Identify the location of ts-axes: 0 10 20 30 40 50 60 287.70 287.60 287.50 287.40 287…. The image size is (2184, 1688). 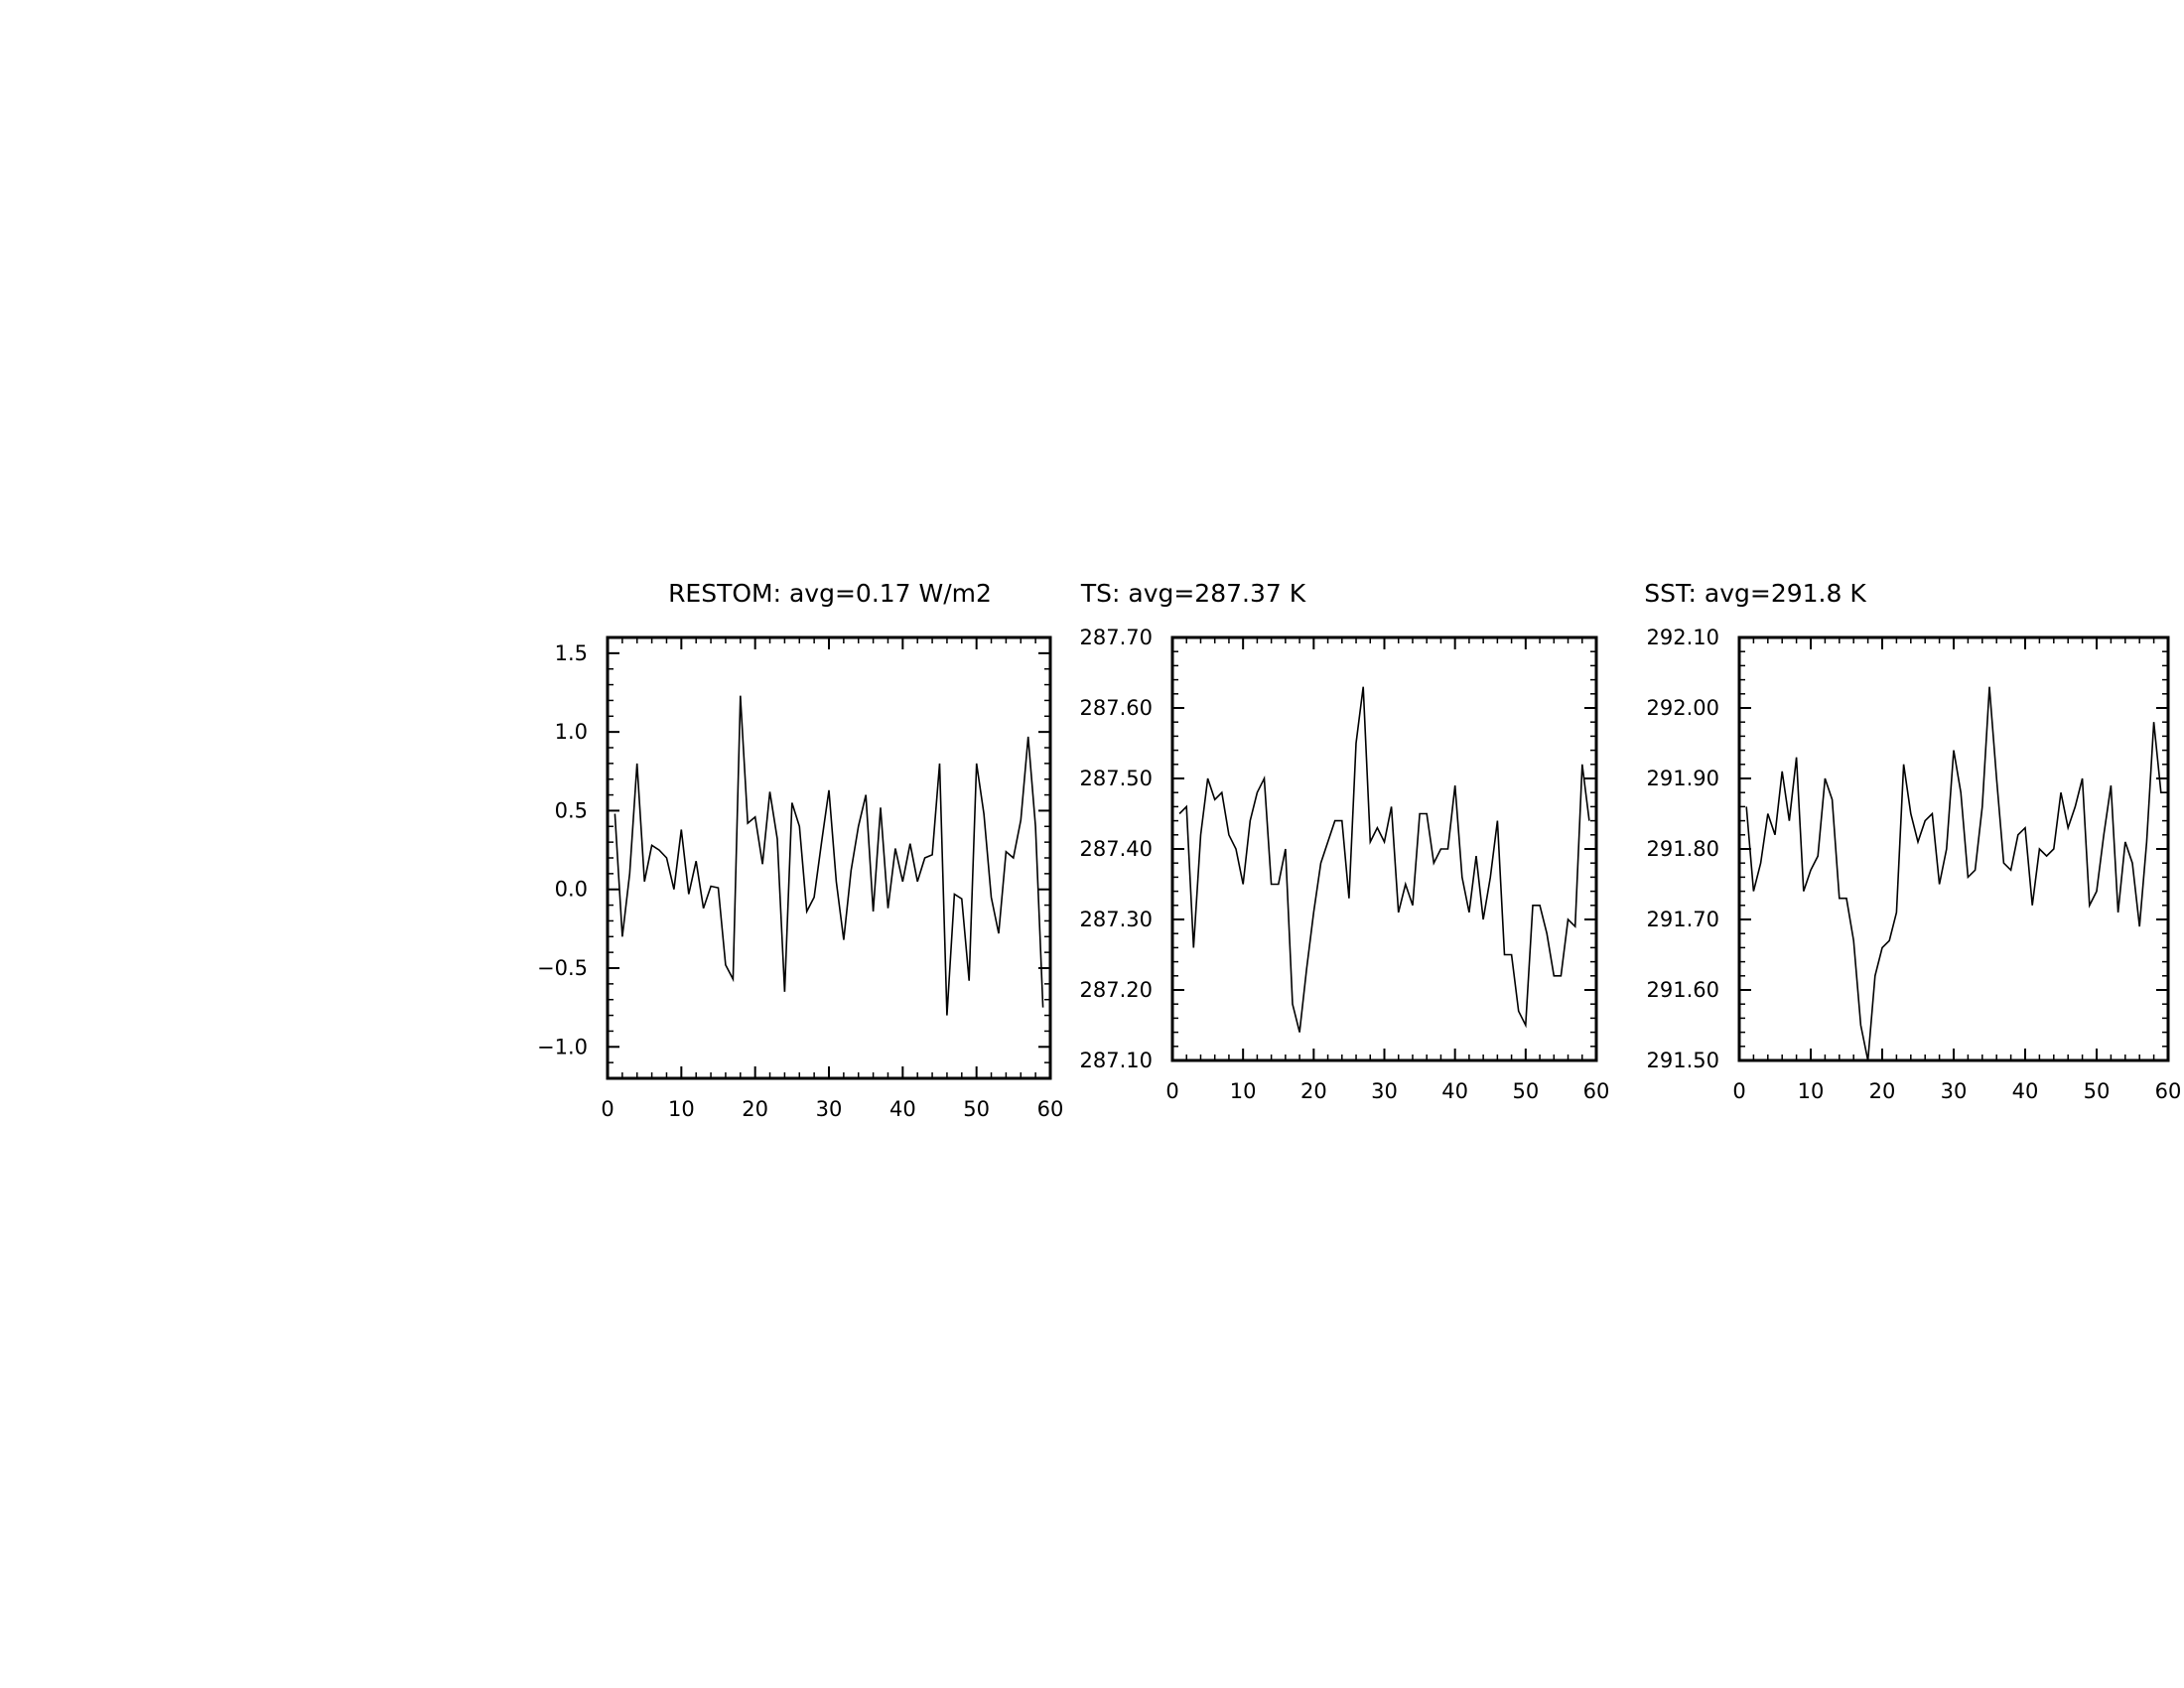
(1345, 864).